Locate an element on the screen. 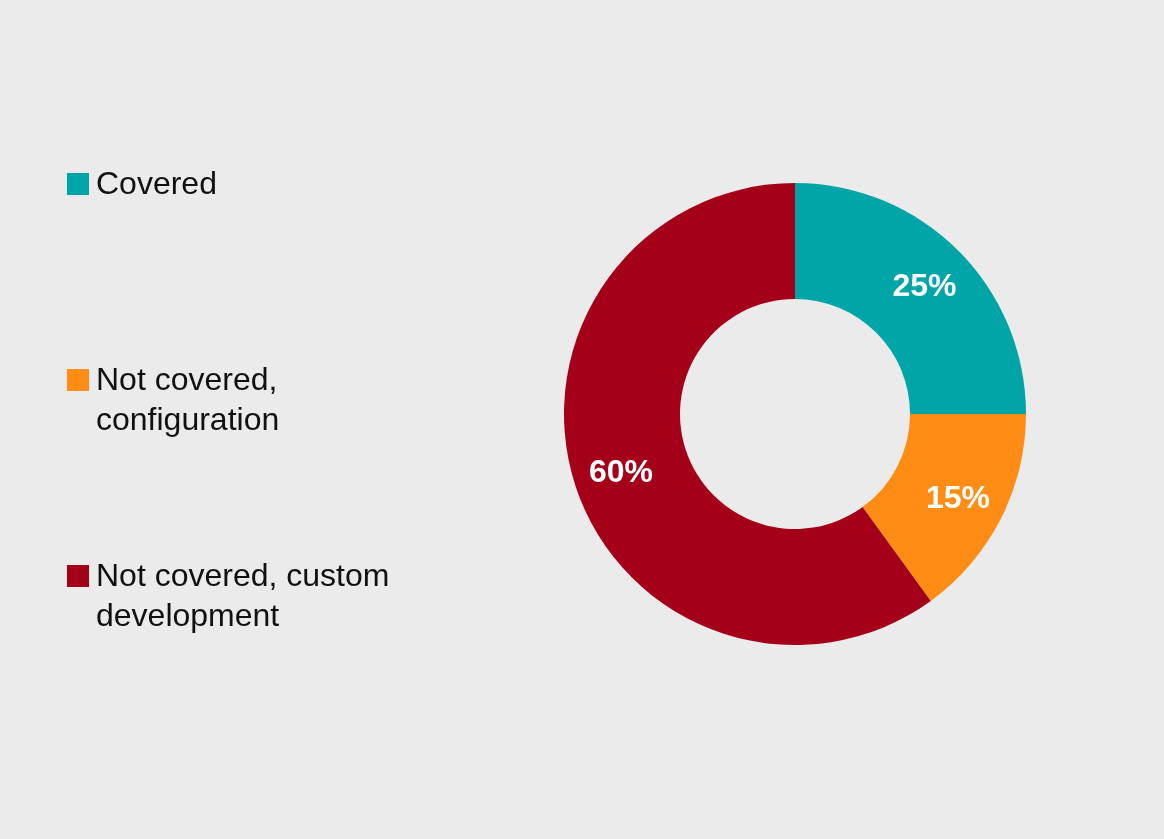  data-label: 25% is located at coordinates (924, 284).